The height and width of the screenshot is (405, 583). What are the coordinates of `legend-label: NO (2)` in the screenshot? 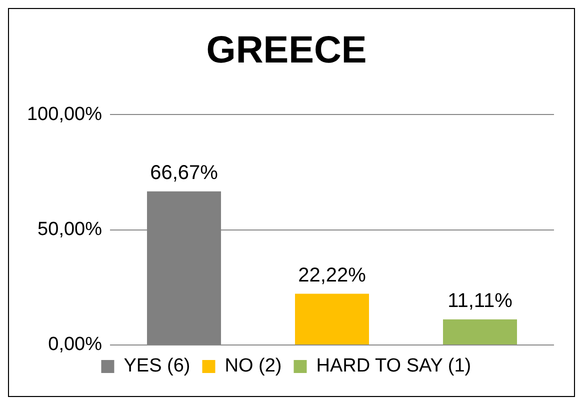 It's located at (253, 366).